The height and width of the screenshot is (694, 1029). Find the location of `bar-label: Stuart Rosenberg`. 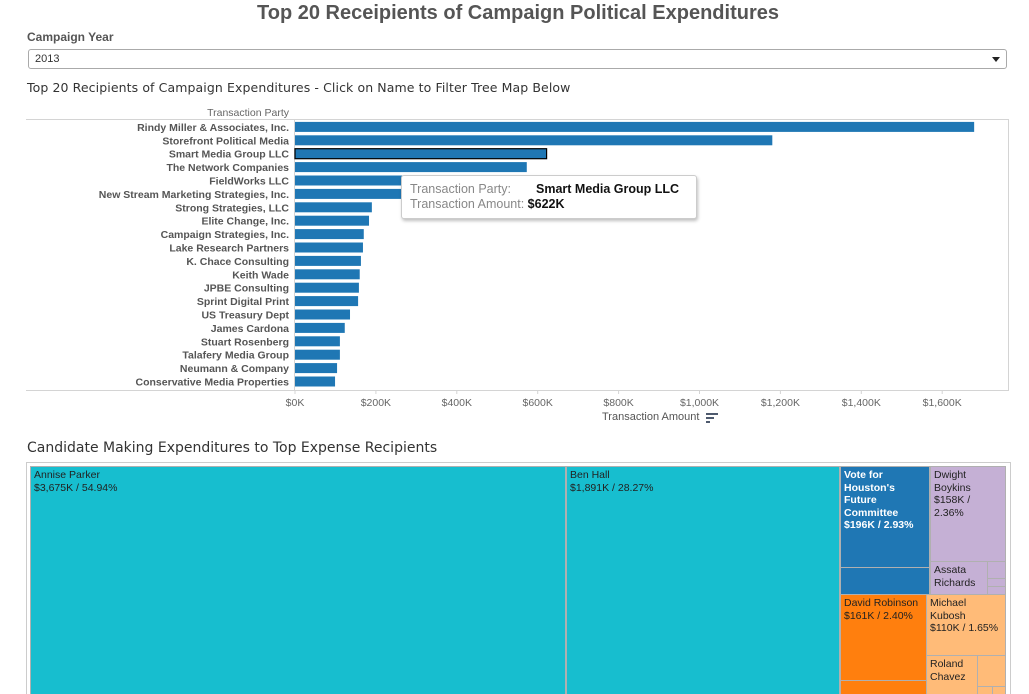

bar-label: Stuart Rosenberg is located at coordinates (245, 342).